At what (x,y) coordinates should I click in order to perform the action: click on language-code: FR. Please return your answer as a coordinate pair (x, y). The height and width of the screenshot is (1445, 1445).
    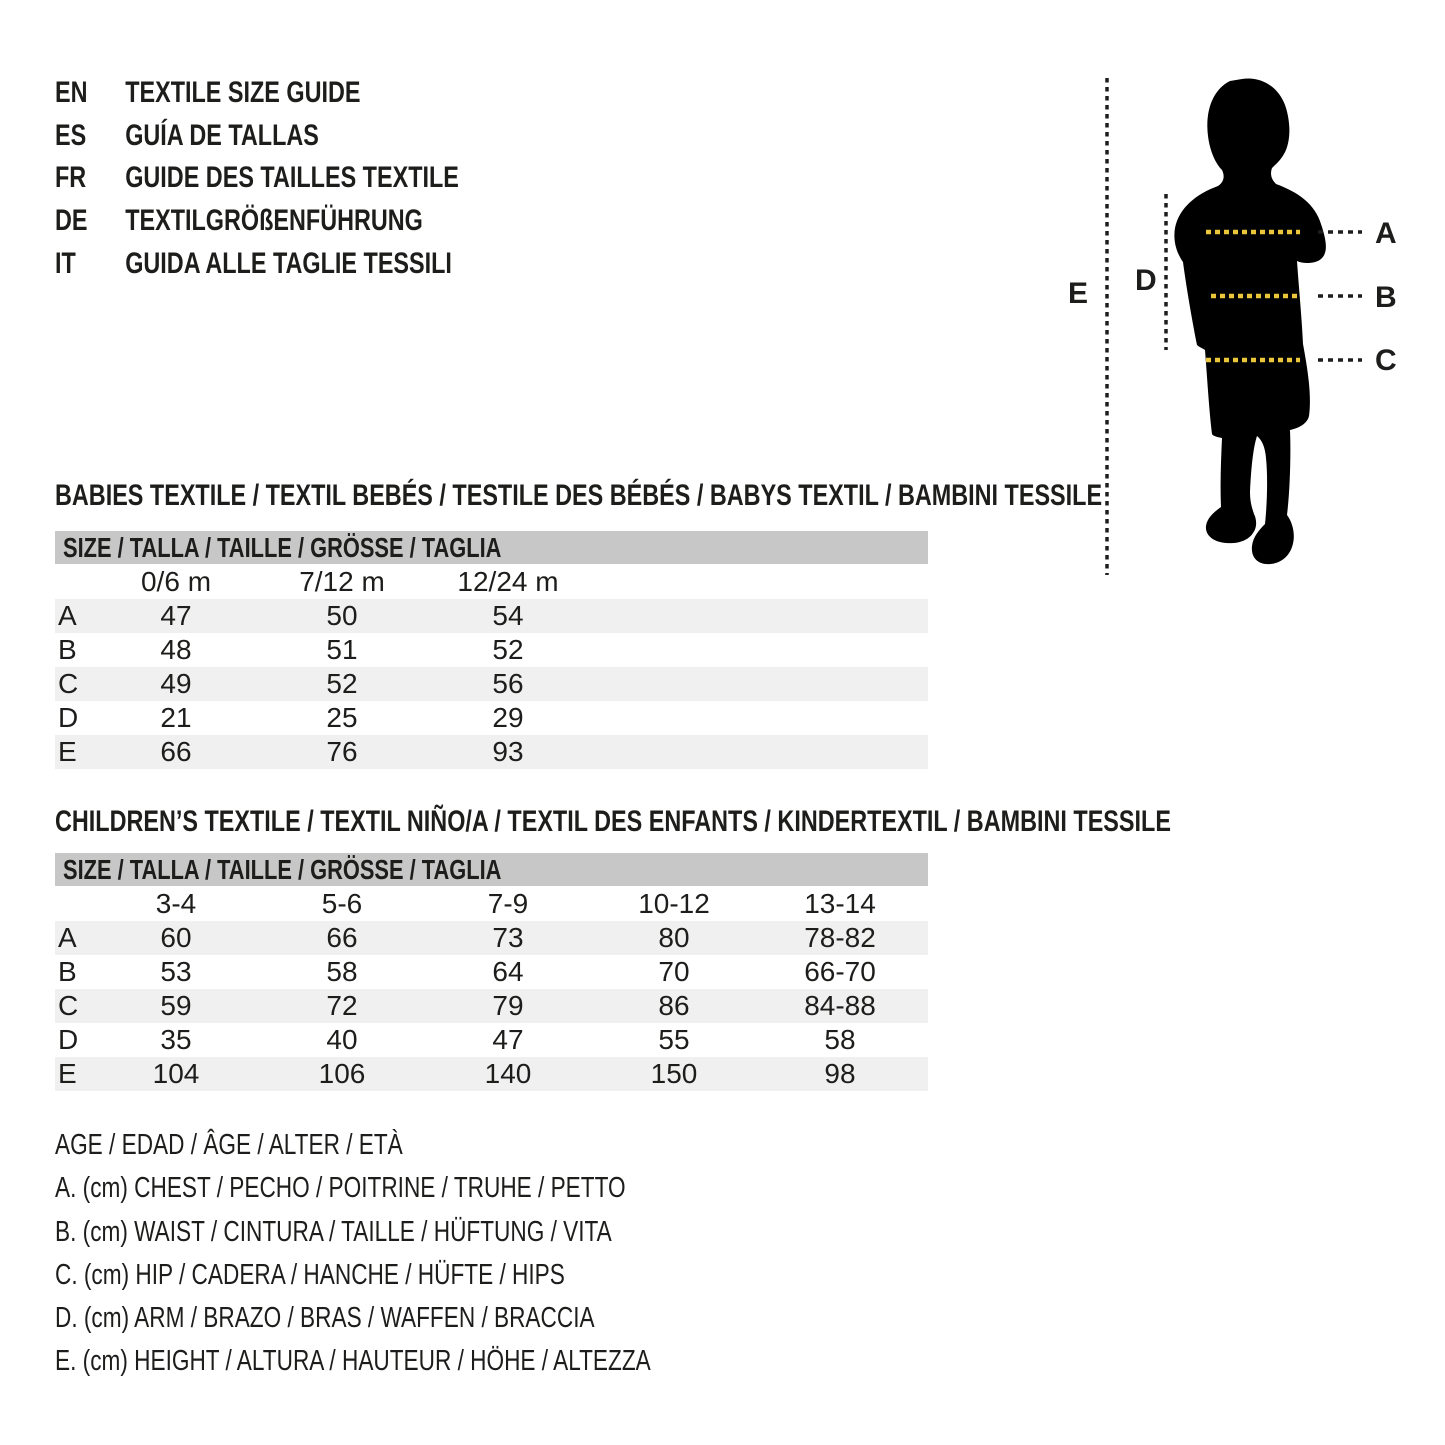
    Looking at the image, I should click on (71, 178).